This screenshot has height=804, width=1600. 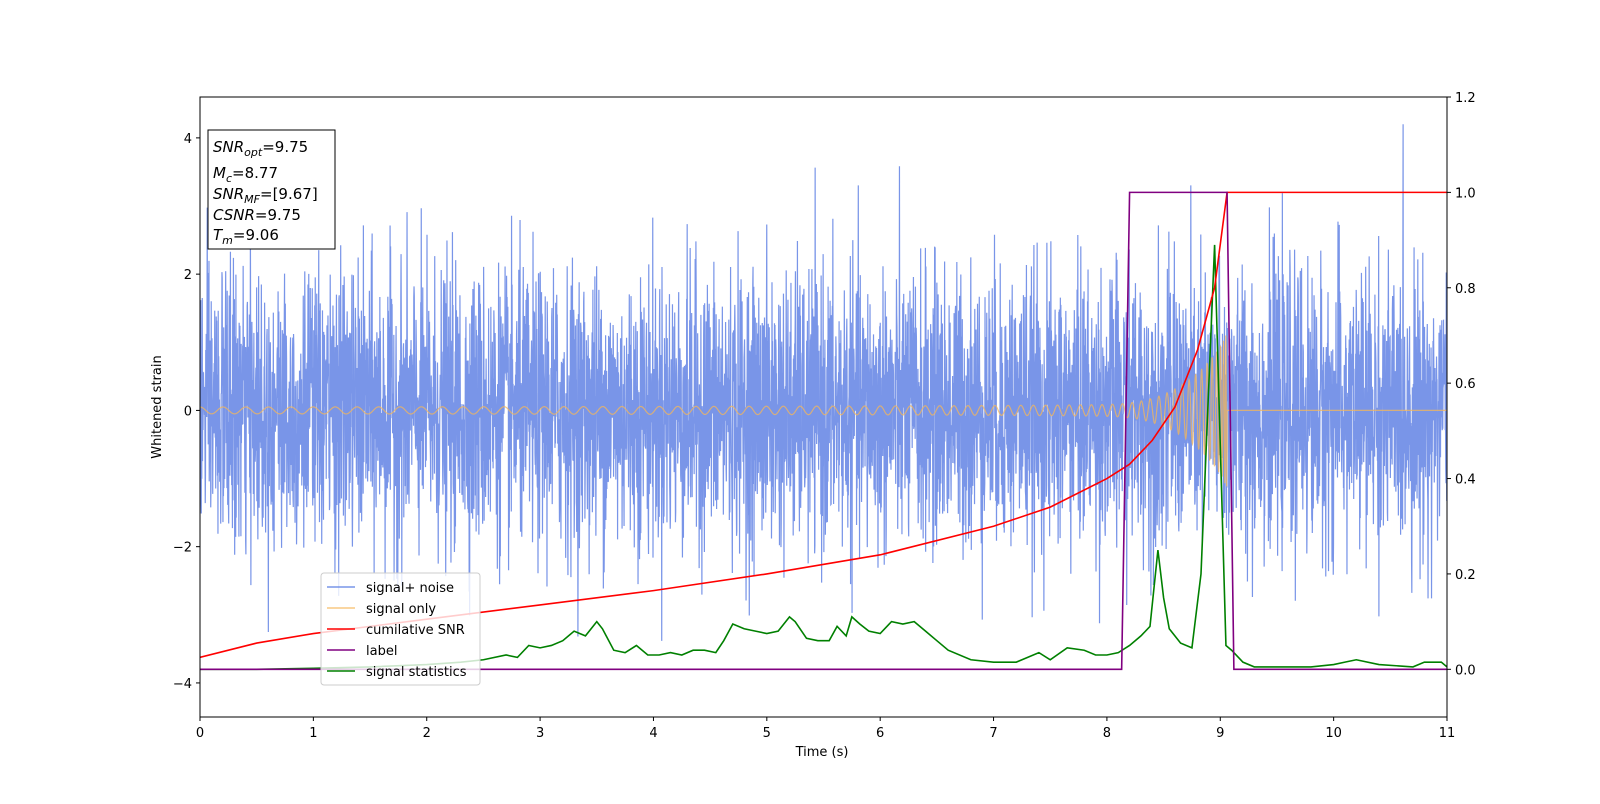 What do you see at coordinates (265, 195) in the screenshot?
I see `info-snr-mf: SNRMF=[9.67]` at bounding box center [265, 195].